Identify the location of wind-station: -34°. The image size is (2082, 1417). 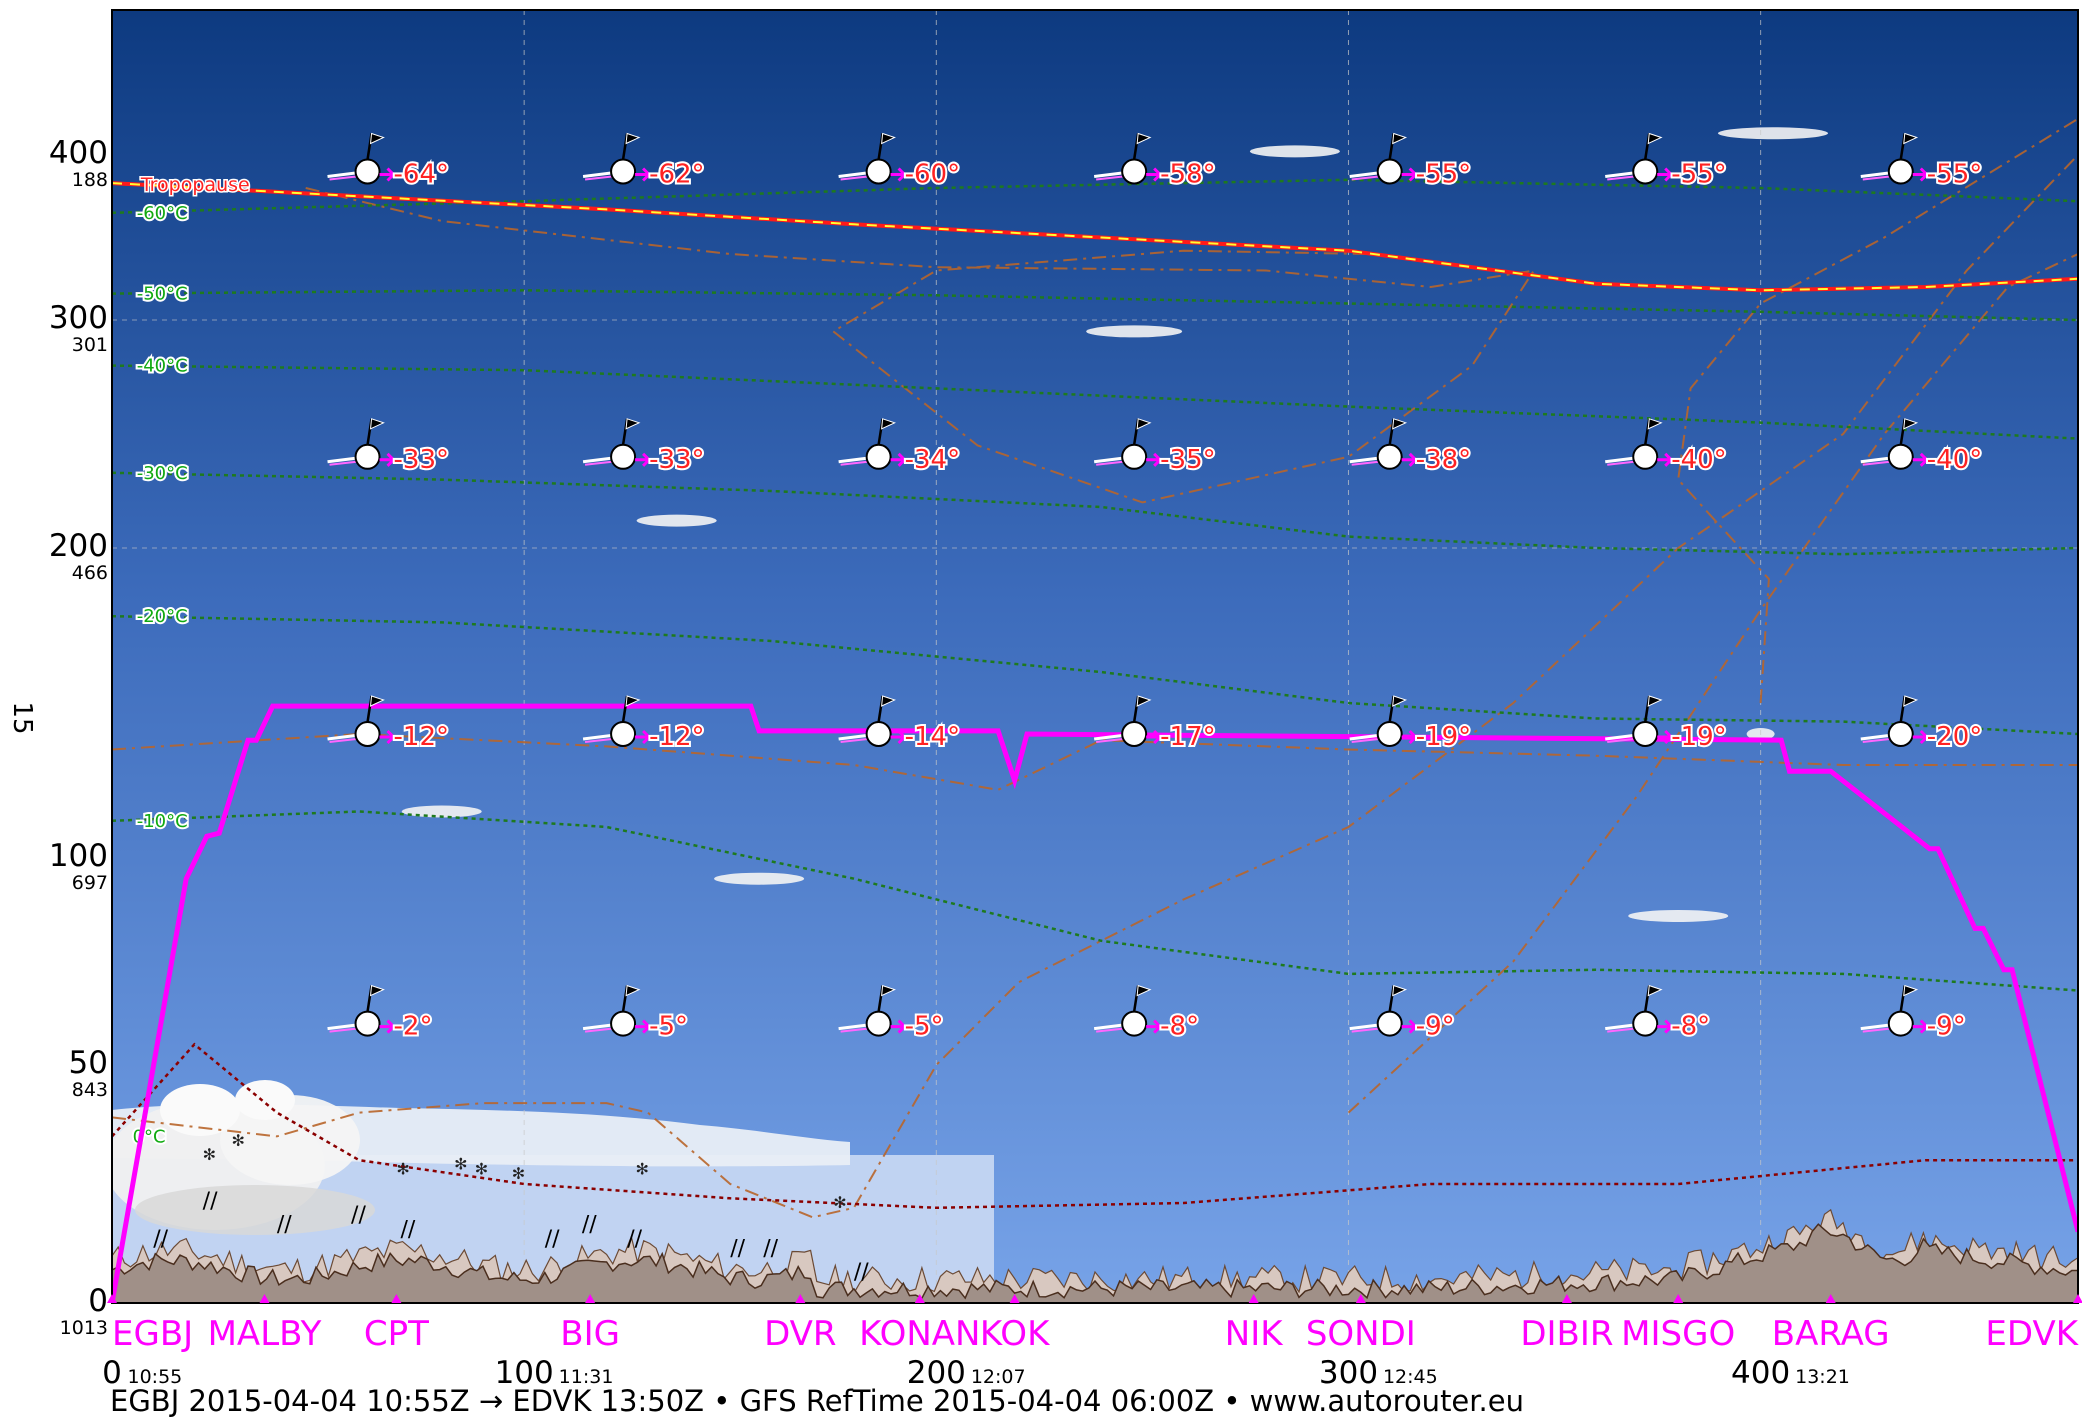
(900, 447).